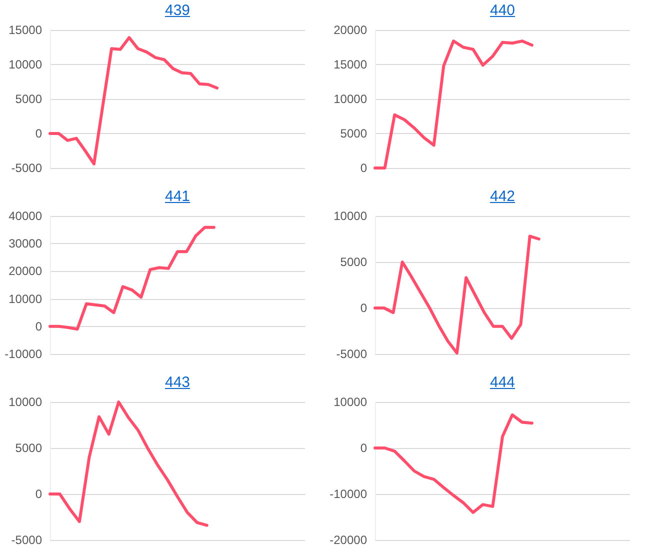 This screenshot has width=650, height=558. What do you see at coordinates (178, 382) in the screenshot?
I see `chart-title: 443` at bounding box center [178, 382].